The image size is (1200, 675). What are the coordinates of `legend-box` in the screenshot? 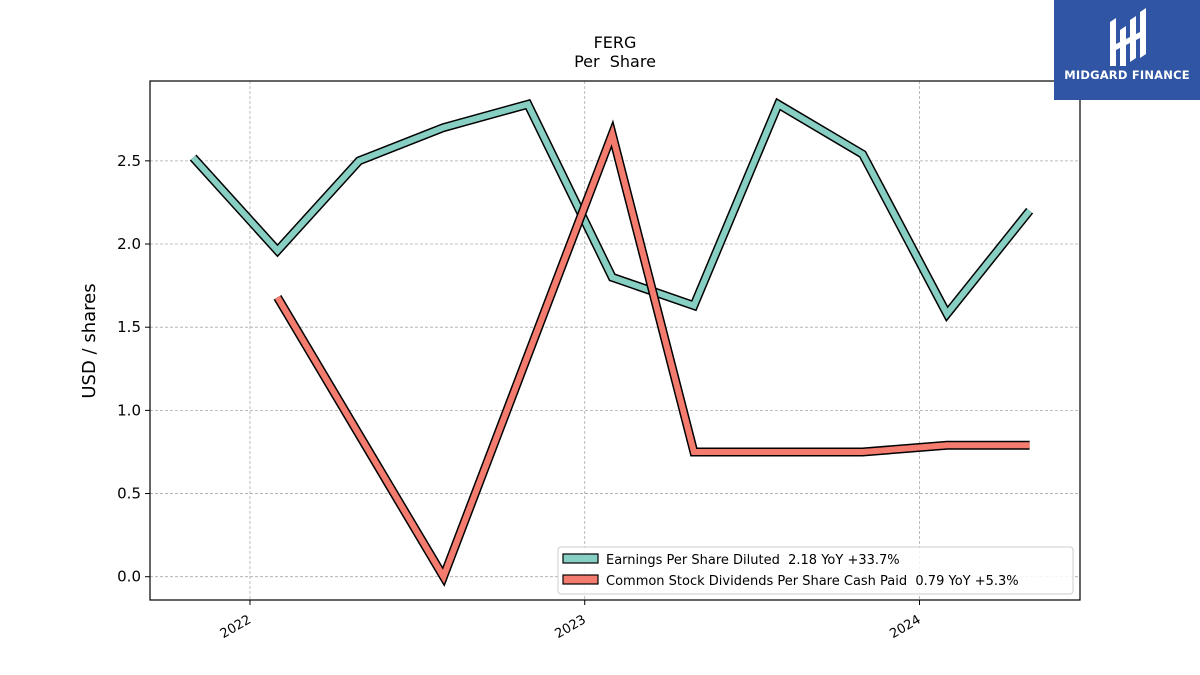 It's located at (815, 570).